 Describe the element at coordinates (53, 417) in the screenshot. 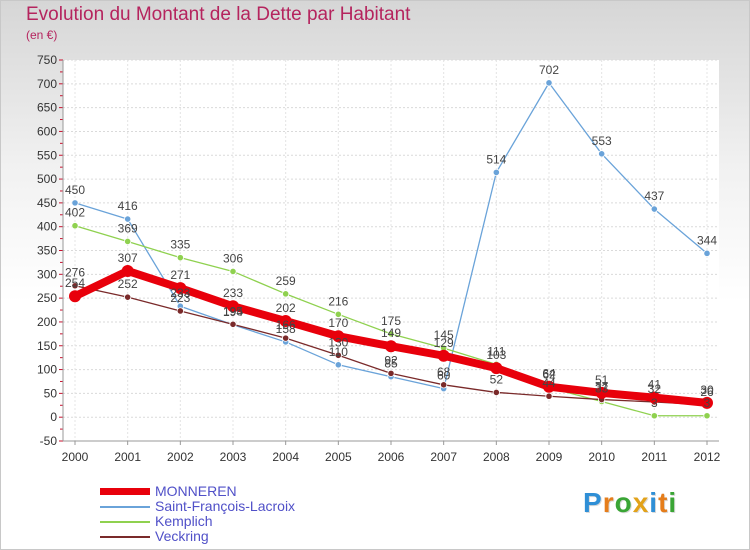

I see `y-tick-label: 0` at that location.